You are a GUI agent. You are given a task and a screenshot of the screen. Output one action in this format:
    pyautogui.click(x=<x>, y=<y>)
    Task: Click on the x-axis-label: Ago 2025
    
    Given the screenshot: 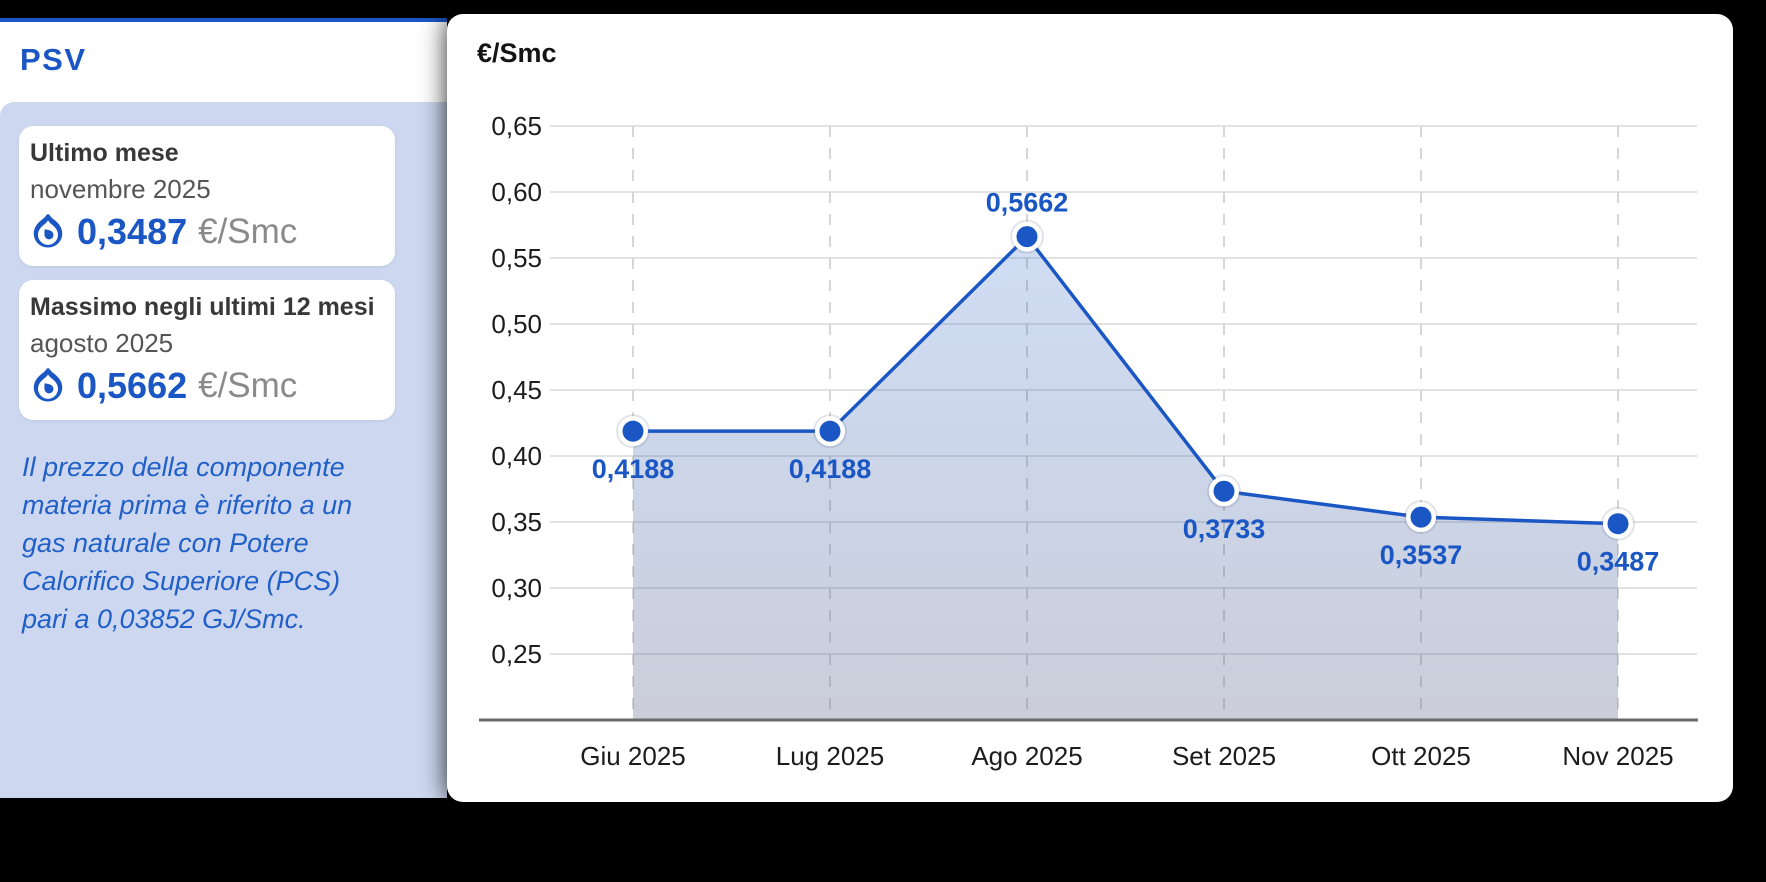 What is the action you would take?
    pyautogui.click(x=1026, y=756)
    